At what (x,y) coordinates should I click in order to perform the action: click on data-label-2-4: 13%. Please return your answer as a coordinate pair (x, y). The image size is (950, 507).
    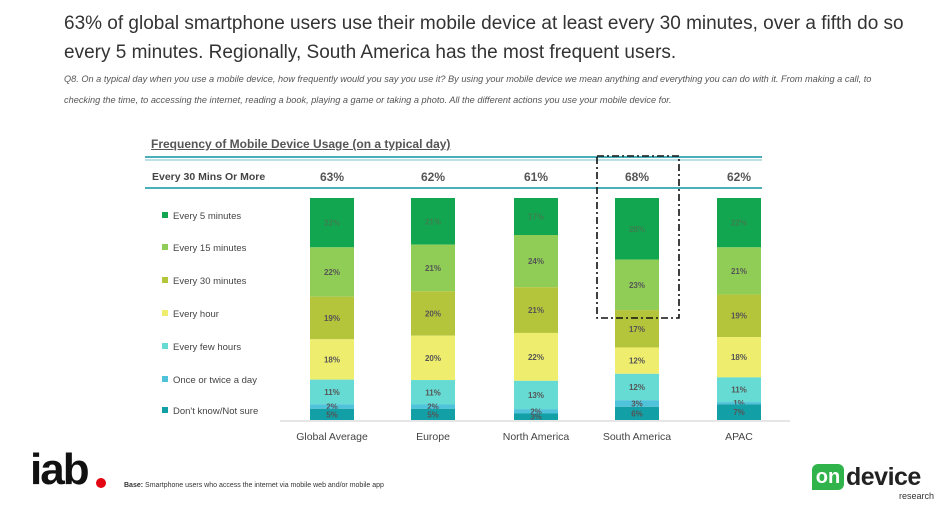
    Looking at the image, I should click on (536, 395).